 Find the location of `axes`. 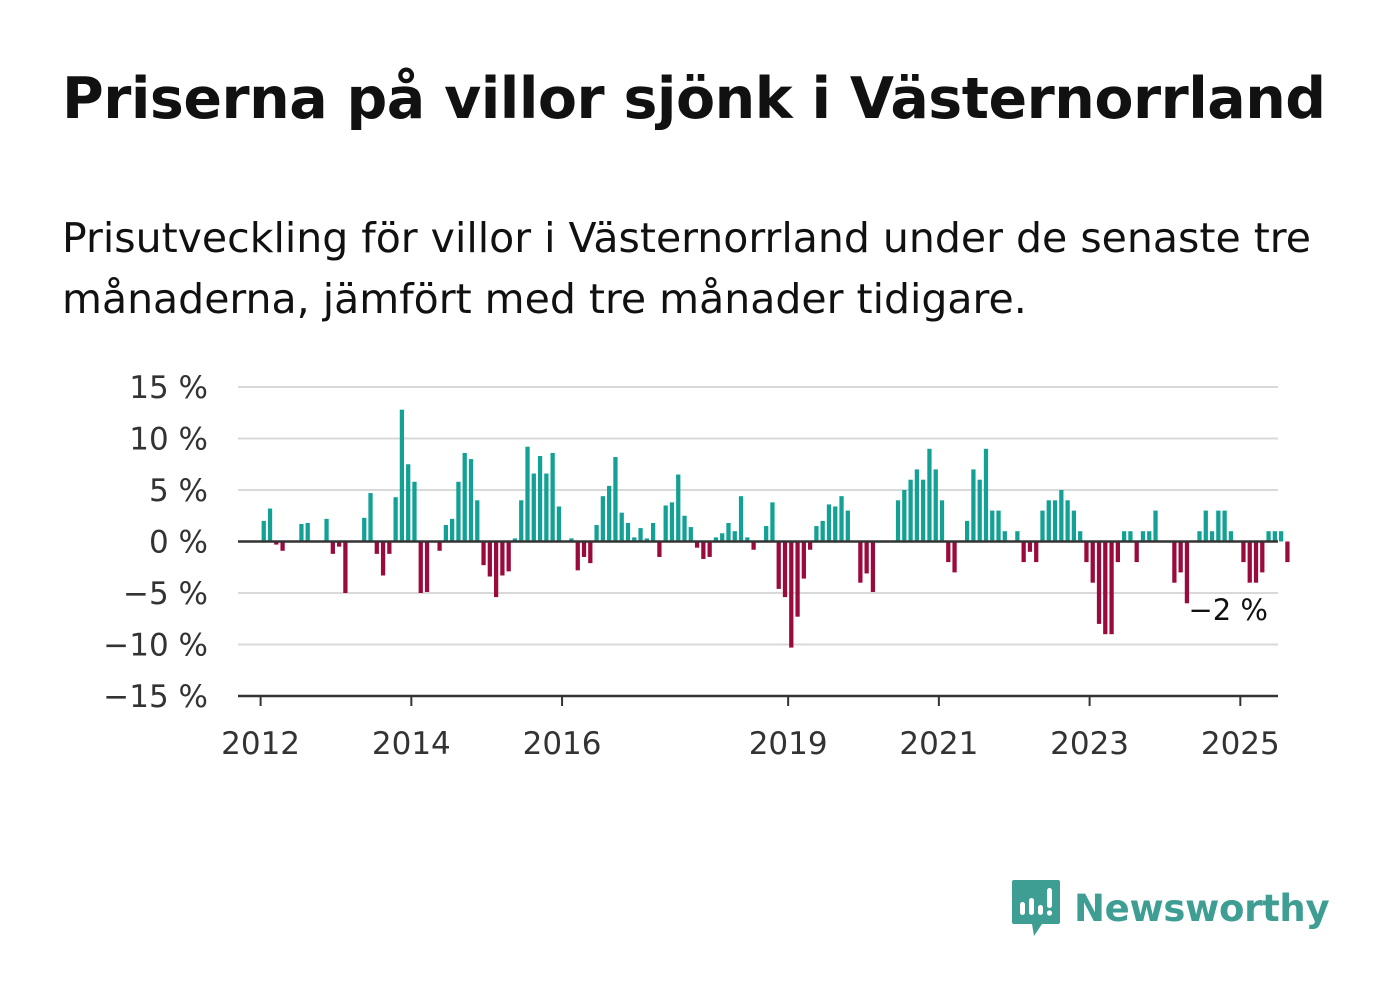

axes is located at coordinates (758, 623).